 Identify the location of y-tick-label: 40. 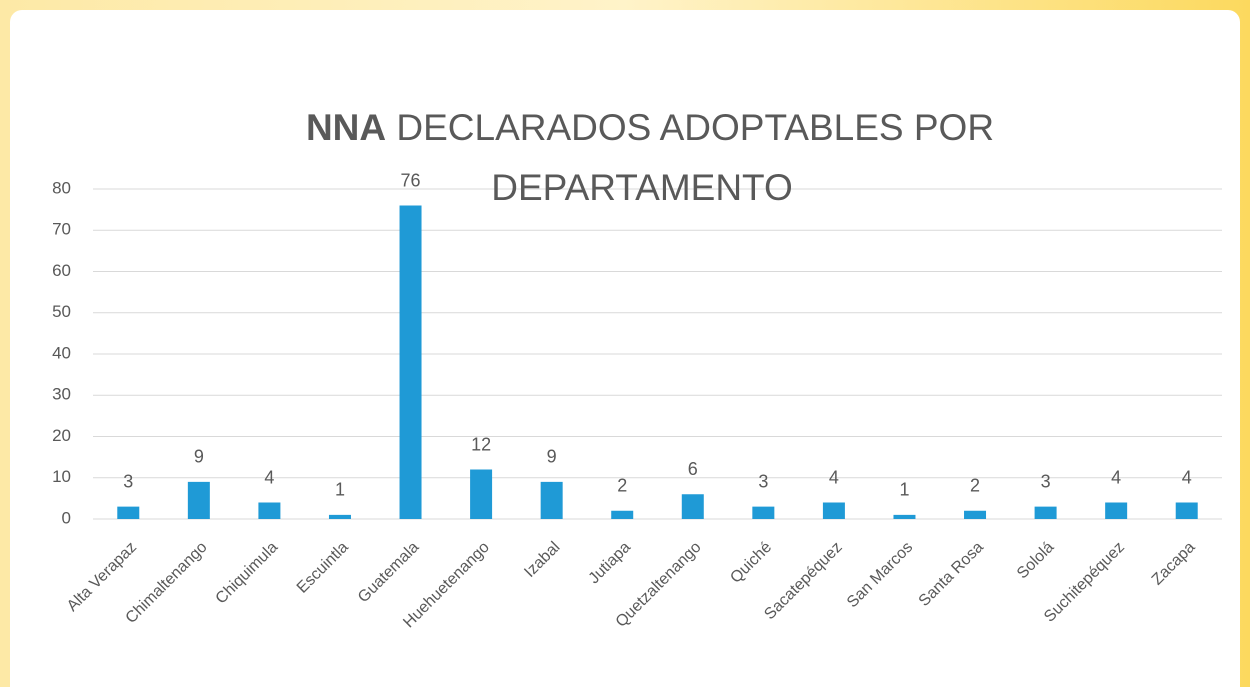
(61, 352).